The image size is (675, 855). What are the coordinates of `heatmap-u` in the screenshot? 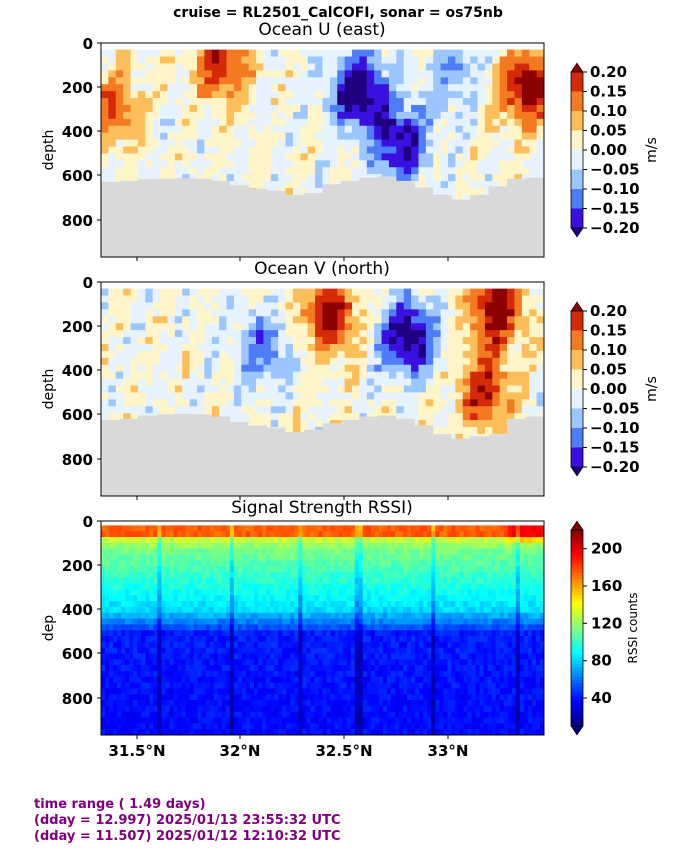 It's located at (322, 126).